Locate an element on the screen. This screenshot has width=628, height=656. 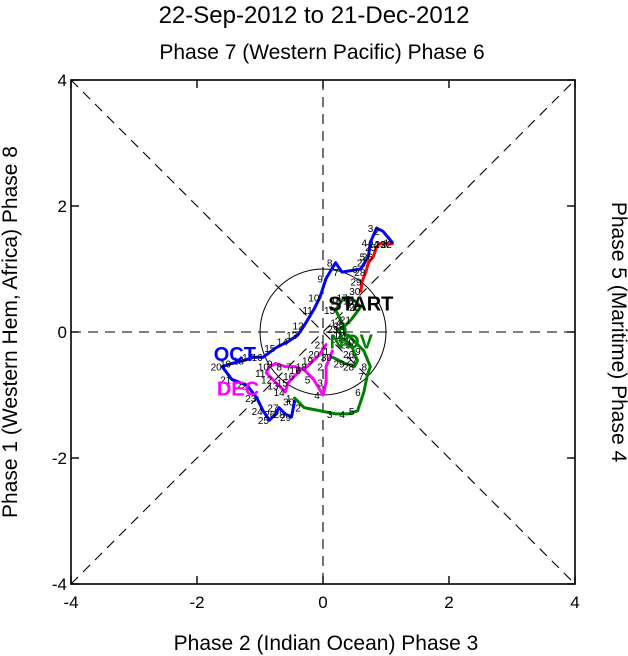
day-label-nov: 26 is located at coordinates (349, 355).